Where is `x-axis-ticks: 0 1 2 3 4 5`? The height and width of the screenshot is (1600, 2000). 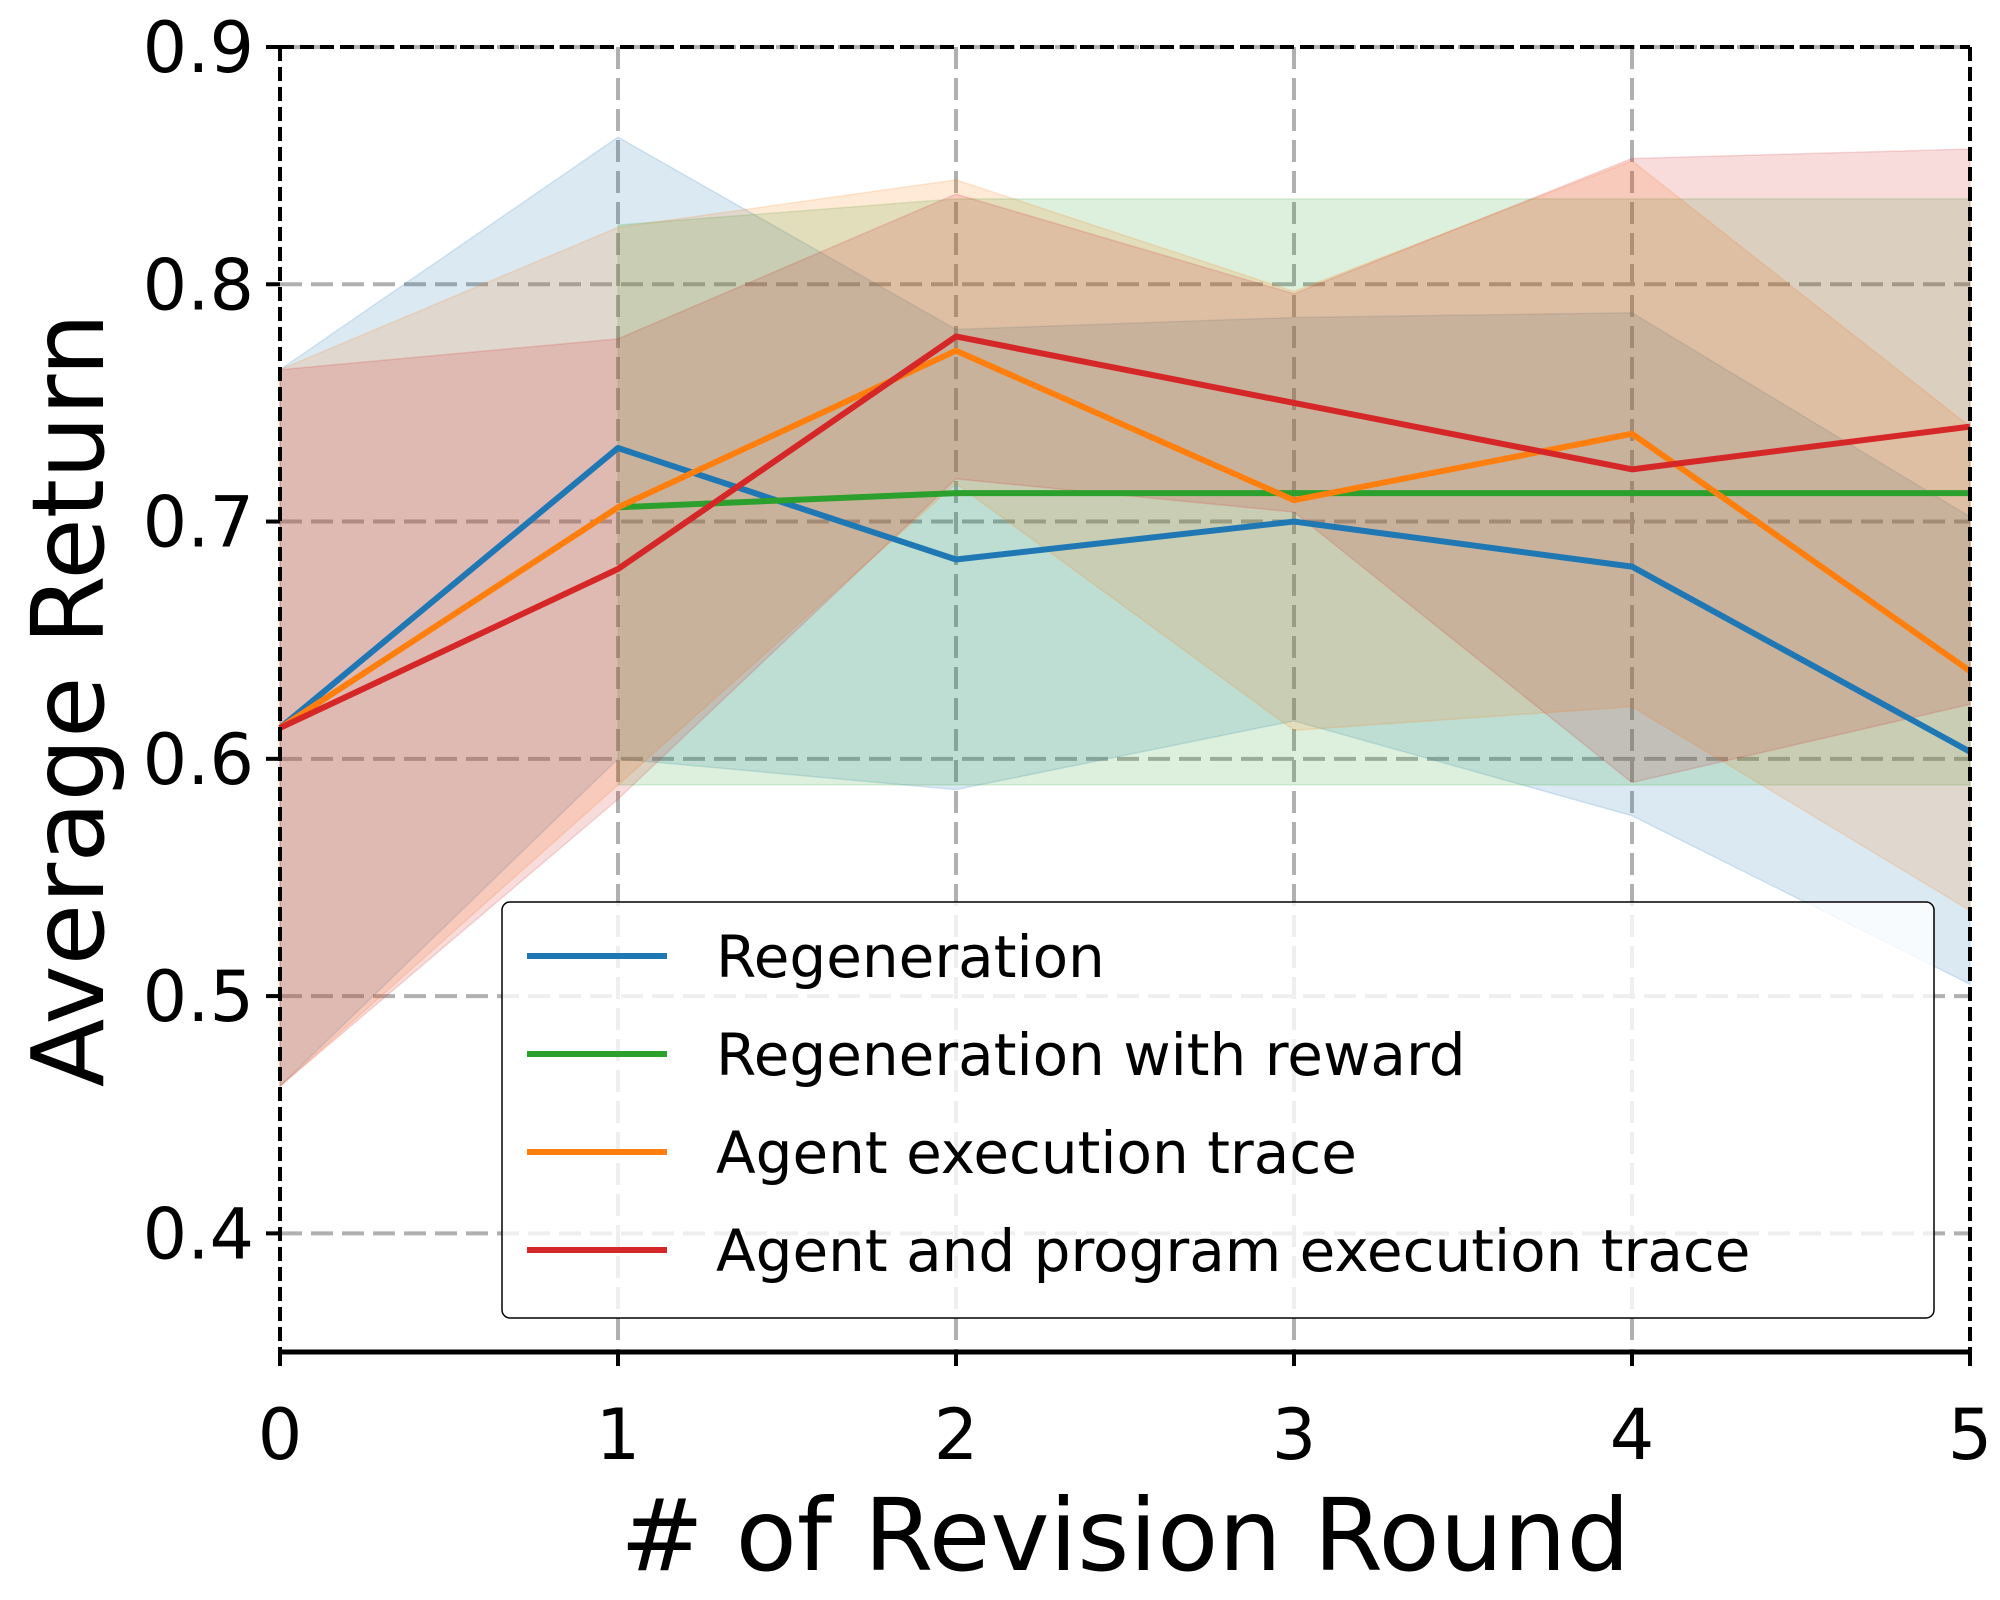
x-axis-ticks: 0 1 2 3 4 5 is located at coordinates (1125, 1414).